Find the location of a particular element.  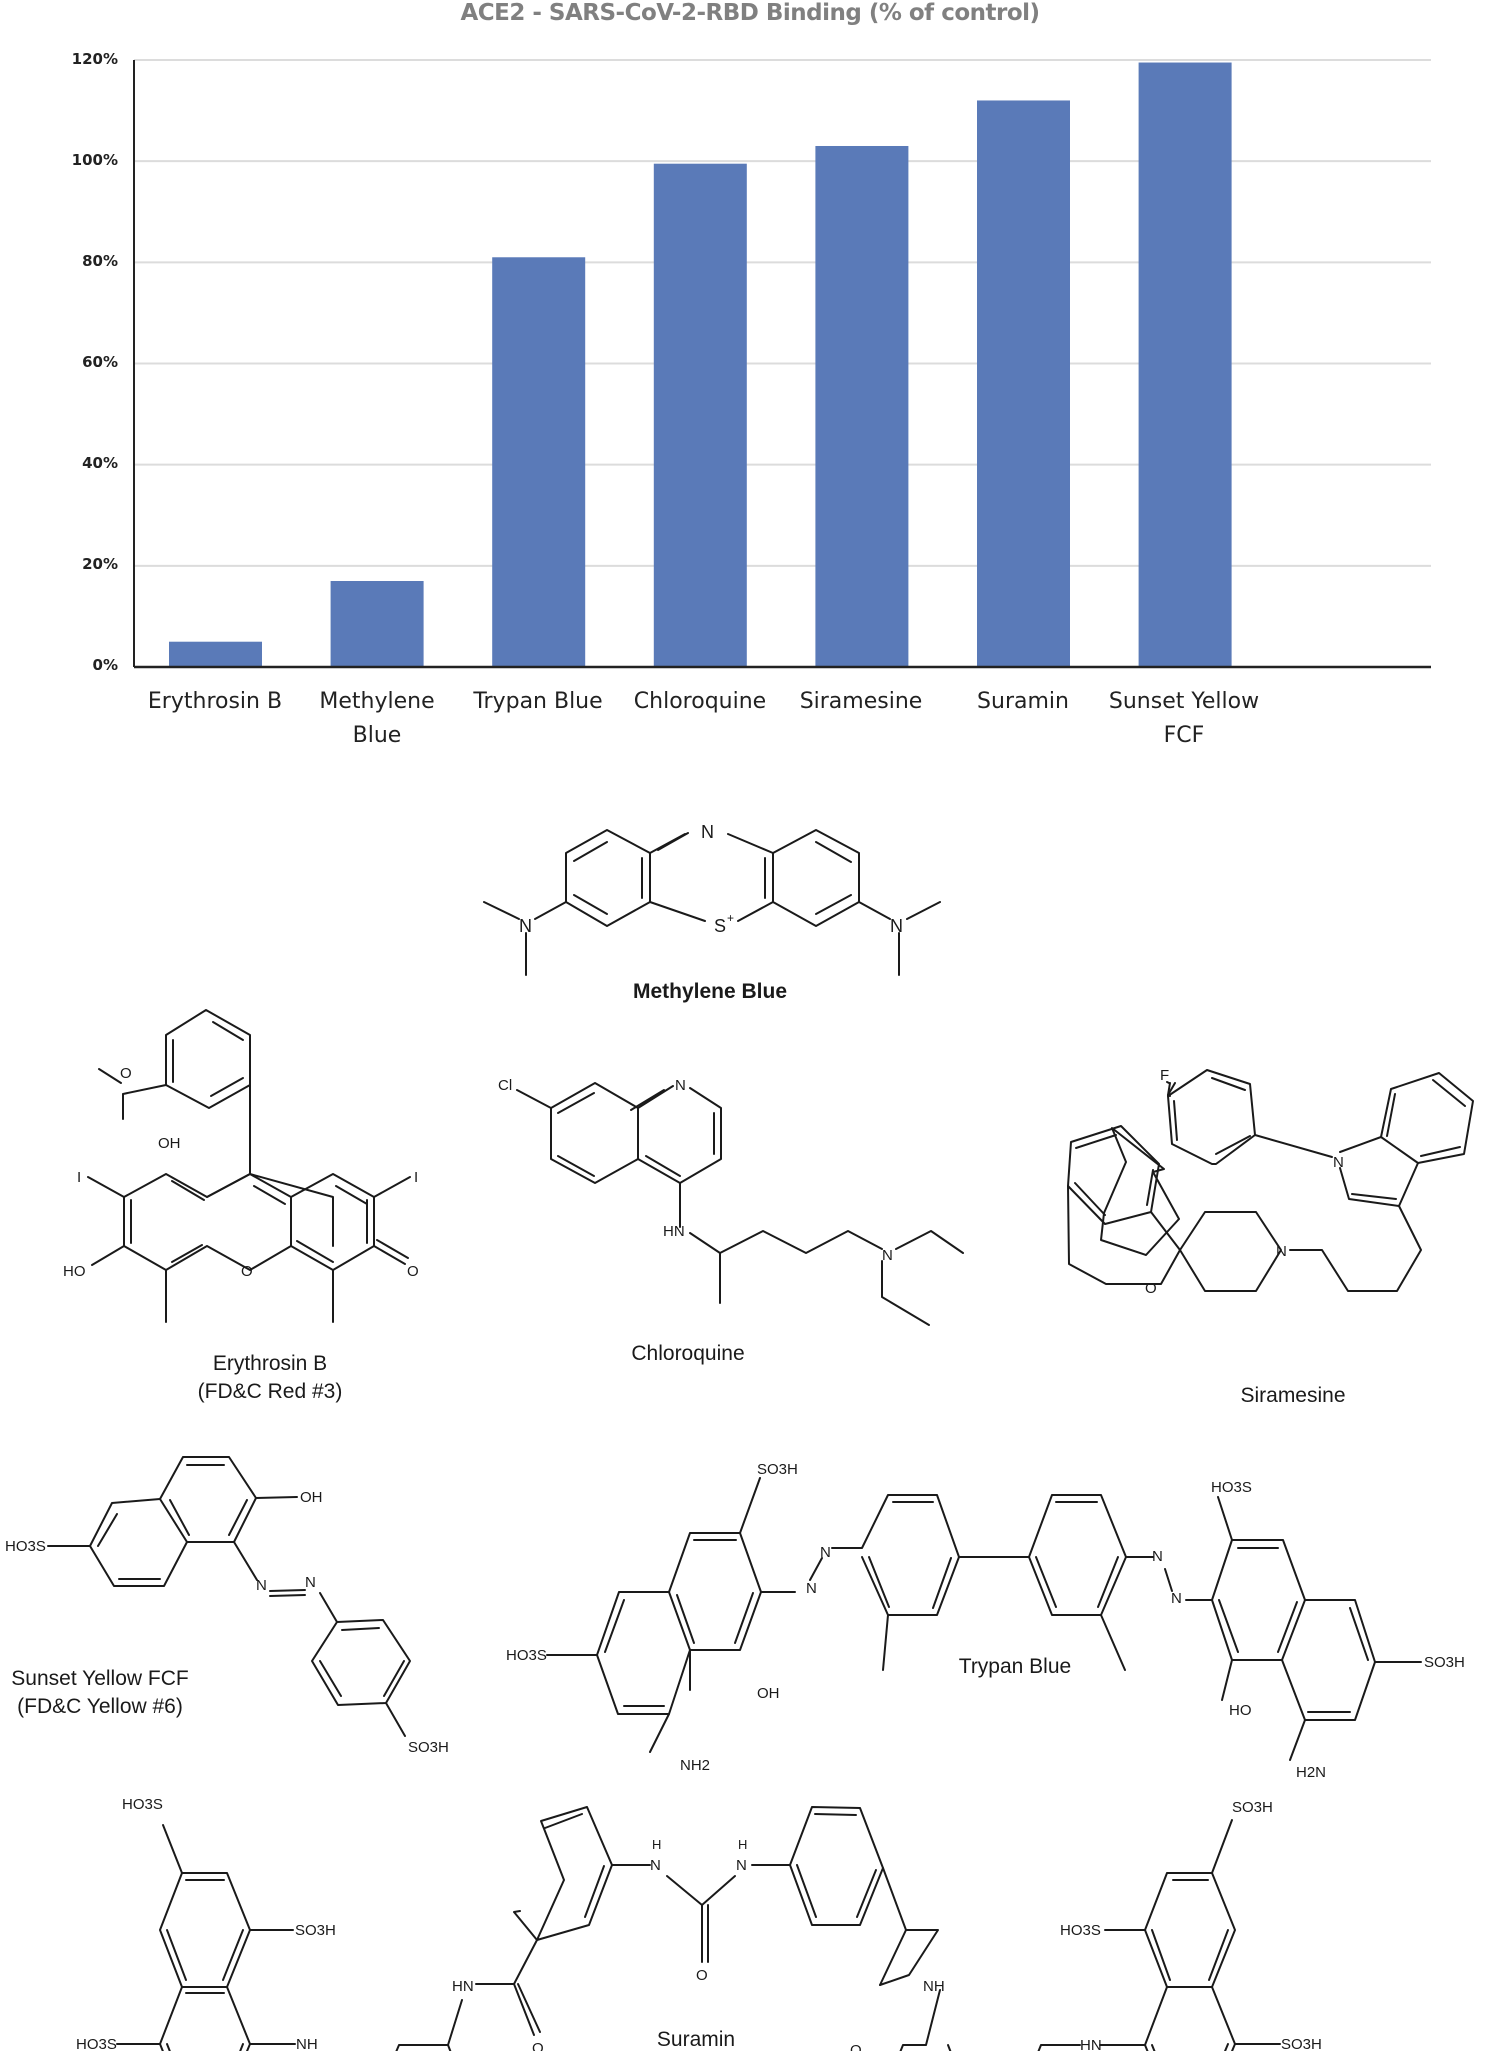

x-tick-label: Trypan Blue is located at coordinates (538, 701).